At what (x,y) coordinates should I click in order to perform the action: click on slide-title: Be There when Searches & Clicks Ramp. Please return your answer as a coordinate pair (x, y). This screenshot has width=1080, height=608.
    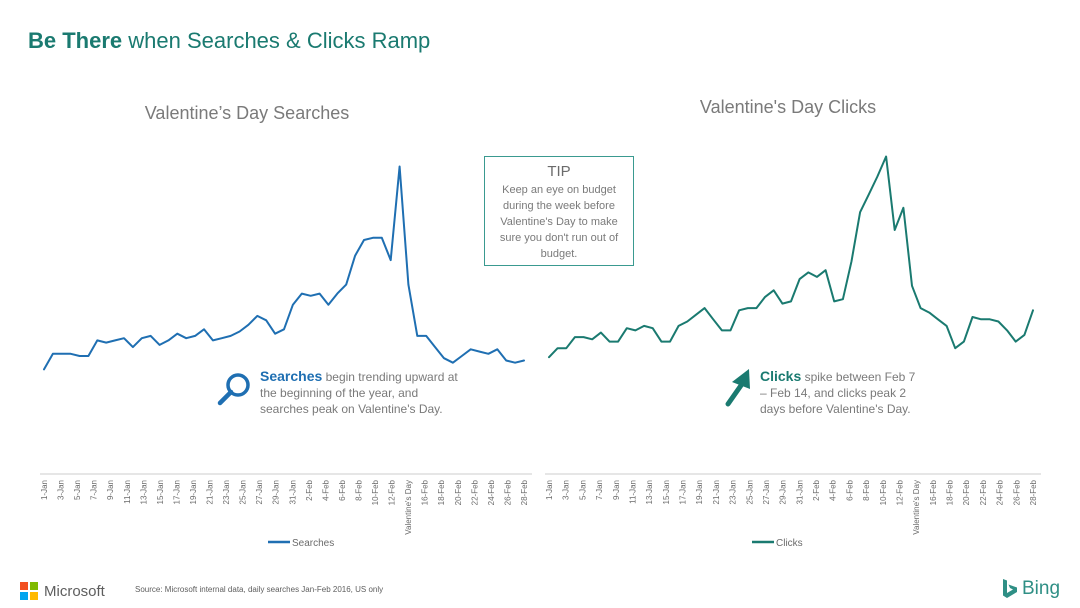
    Looking at the image, I should click on (229, 41).